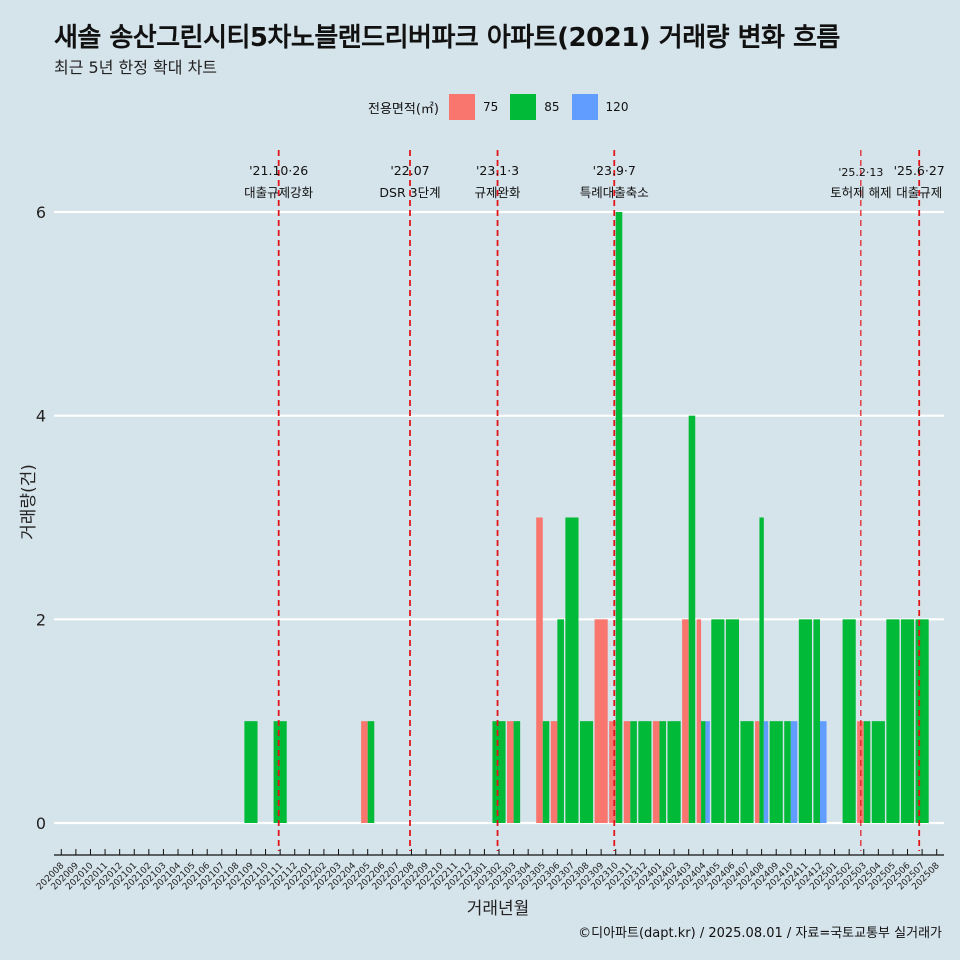  Describe the element at coordinates (279, 192) in the screenshot. I see `event-label-0: 대출규제강화` at that location.